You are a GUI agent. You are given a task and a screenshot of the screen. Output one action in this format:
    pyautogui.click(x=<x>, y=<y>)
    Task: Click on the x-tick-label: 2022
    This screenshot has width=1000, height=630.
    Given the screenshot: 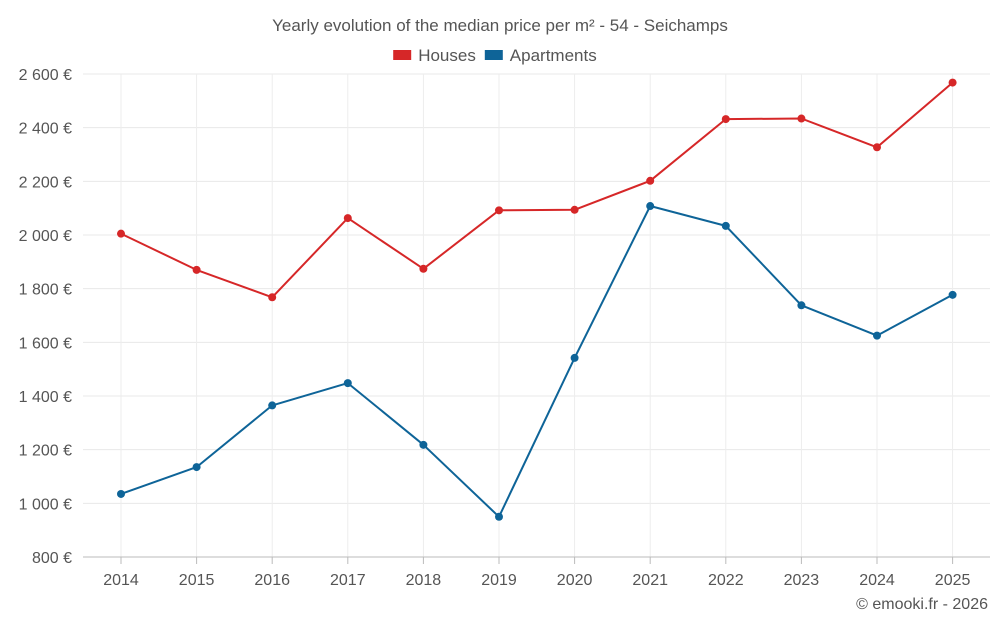 What is the action you would take?
    pyautogui.click(x=726, y=580)
    